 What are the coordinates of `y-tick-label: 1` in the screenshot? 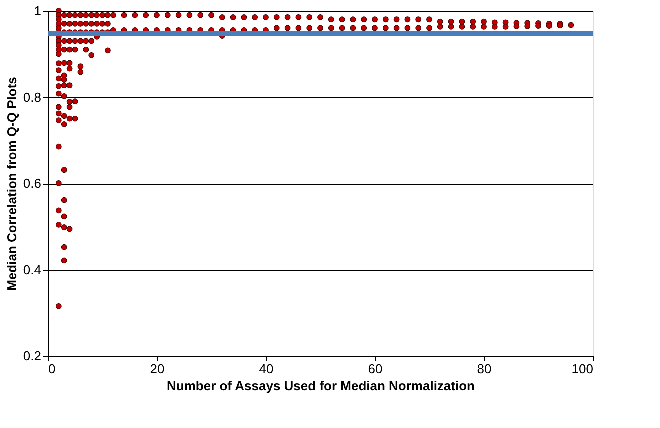 It's located at (38, 11).